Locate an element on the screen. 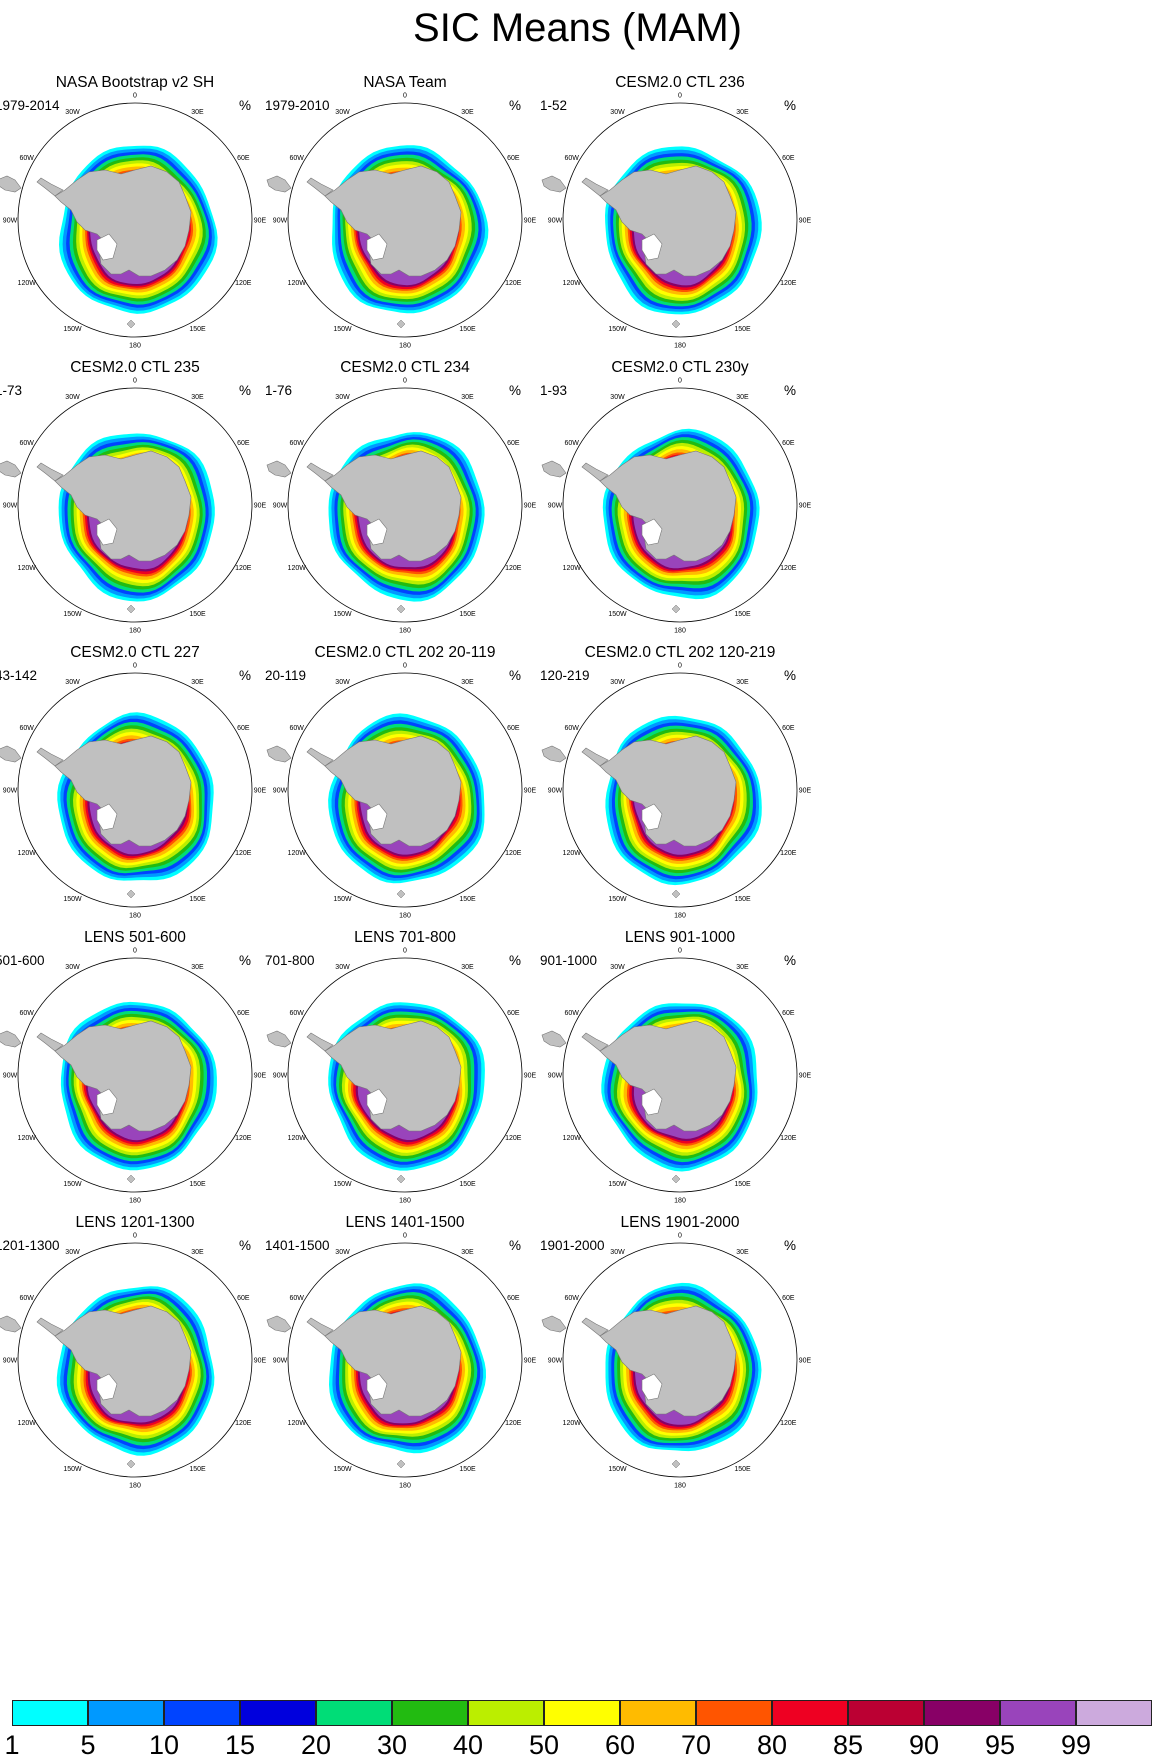  panel-year-range: 701-800 is located at coordinates (290, 960).